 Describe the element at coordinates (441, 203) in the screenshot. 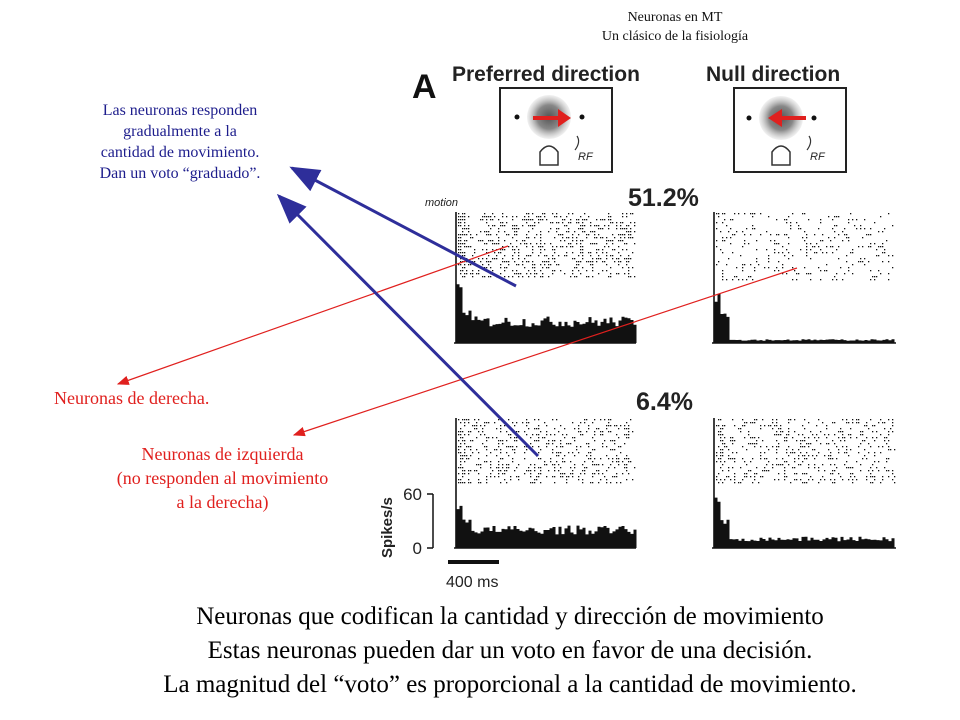

I see `motion-label: motion` at that location.